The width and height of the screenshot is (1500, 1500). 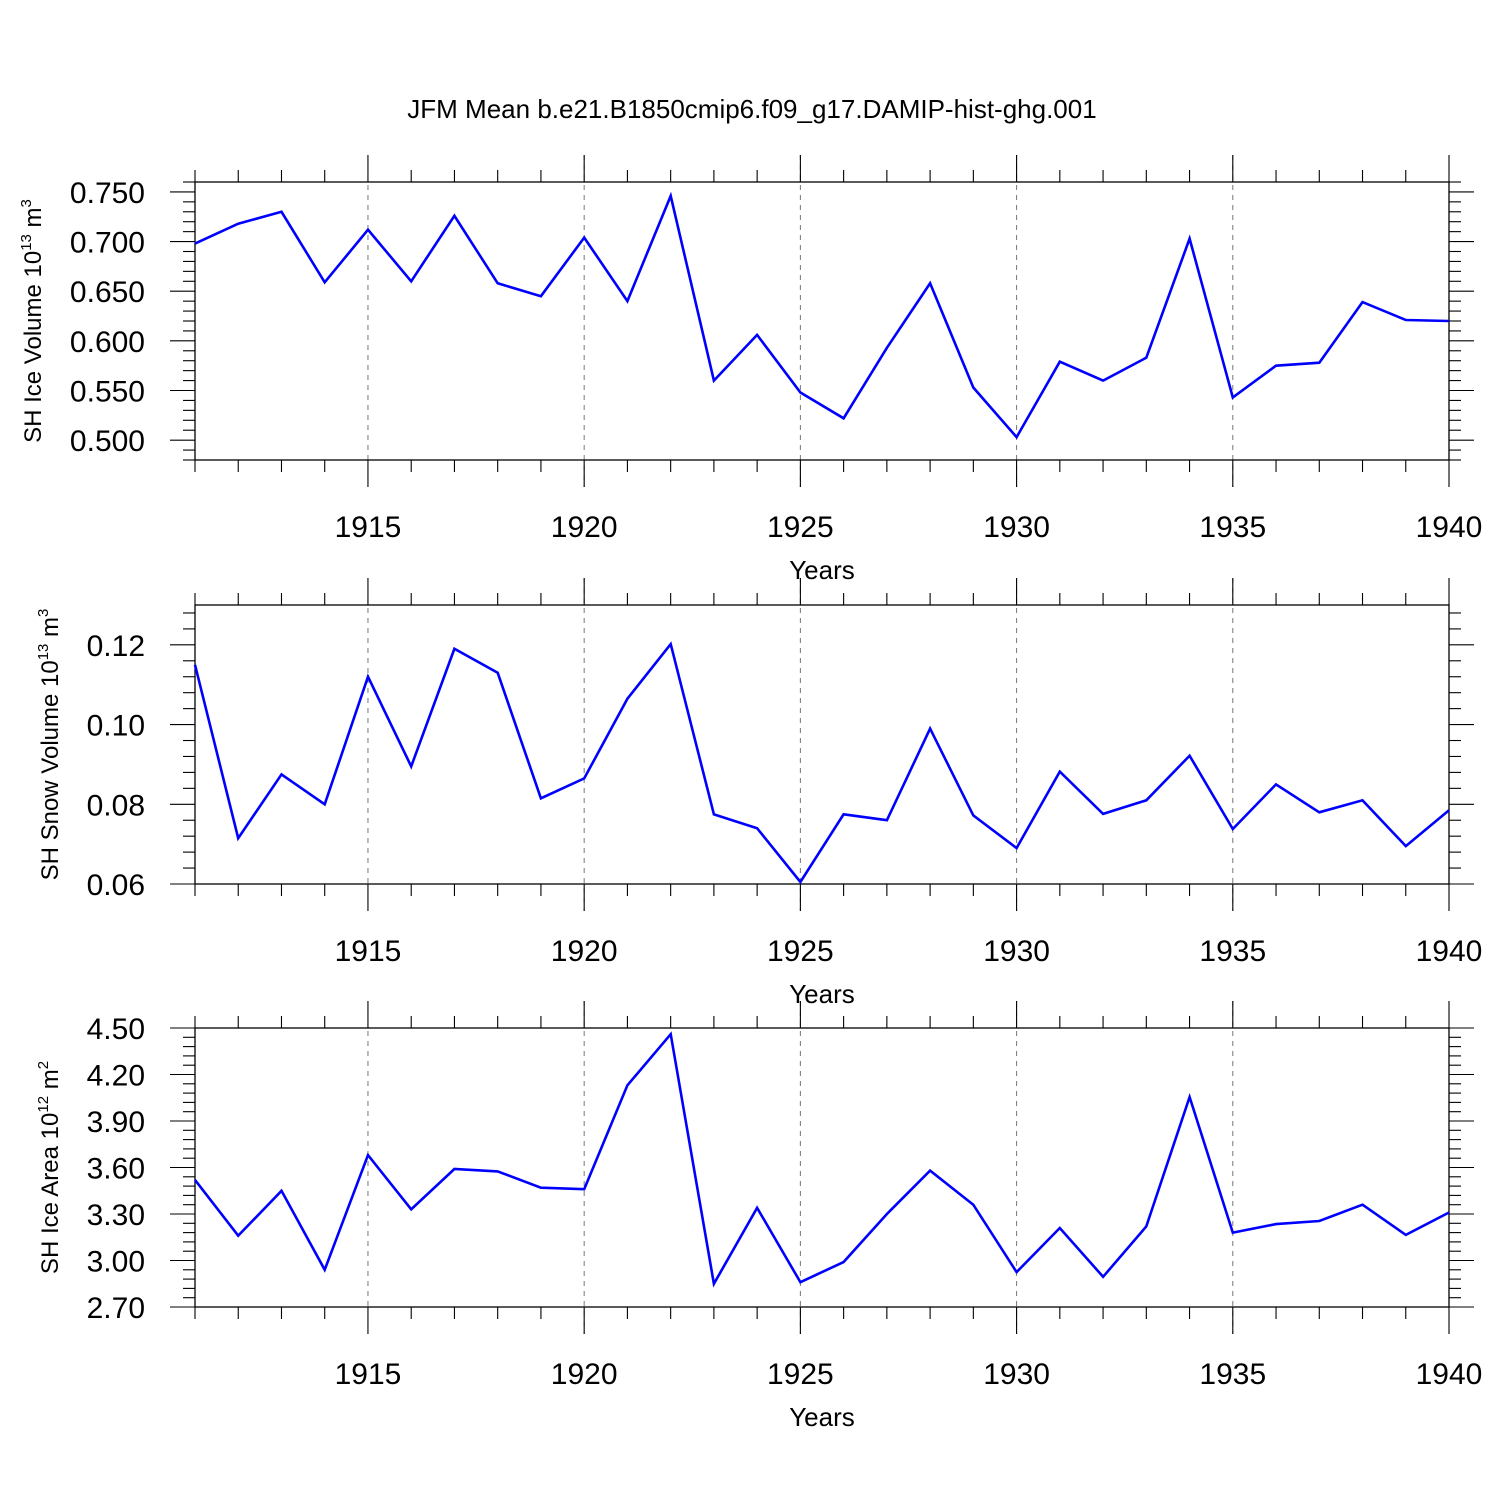 What do you see at coordinates (107, 243) in the screenshot?
I see `ice-volume-ytick-label: 0.700` at bounding box center [107, 243].